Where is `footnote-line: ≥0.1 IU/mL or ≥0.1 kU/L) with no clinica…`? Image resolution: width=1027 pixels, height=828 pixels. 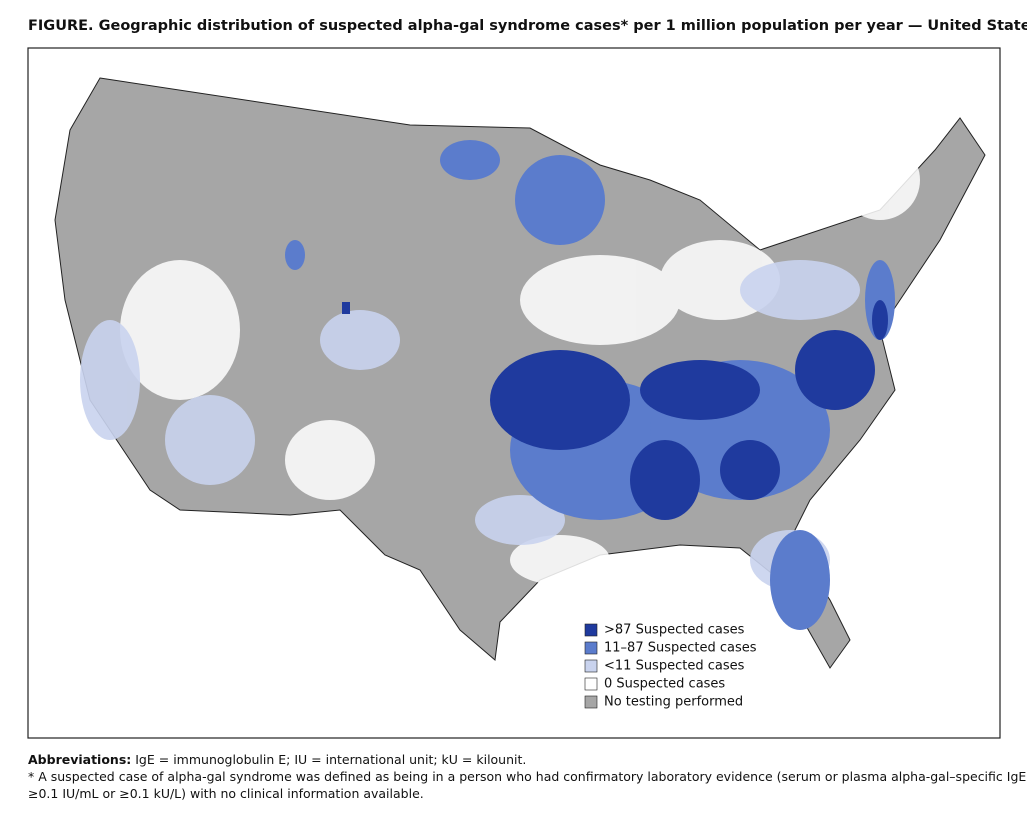 footnote-line: ≥0.1 IU/mL or ≥0.1 kU/L) with no clinica… is located at coordinates (226, 793).